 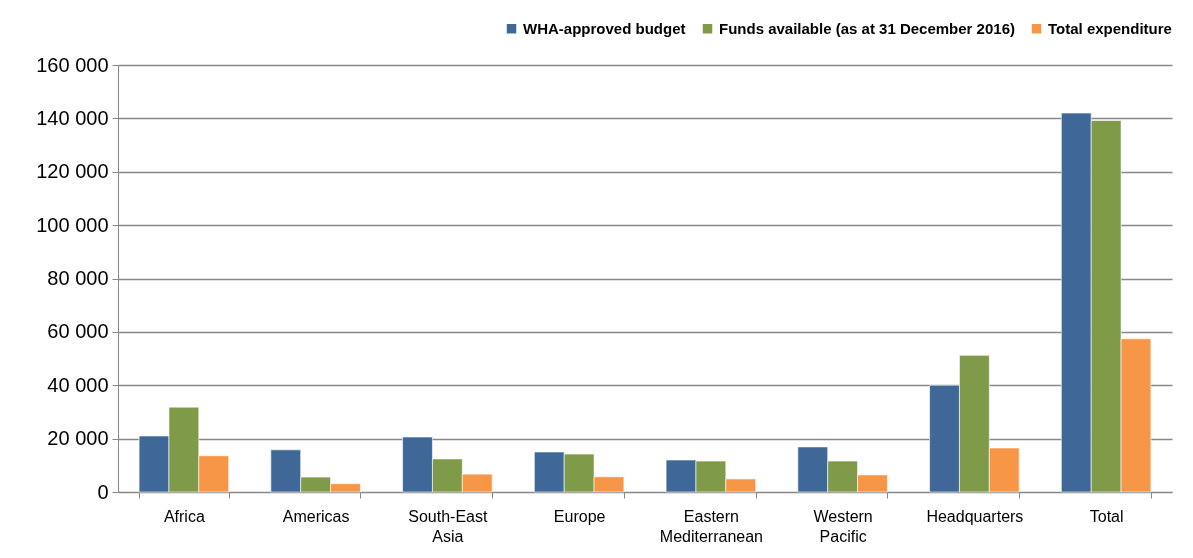 What do you see at coordinates (867, 28) in the screenshot?
I see `legend-label: Funds available (as at 31 December 2016)` at bounding box center [867, 28].